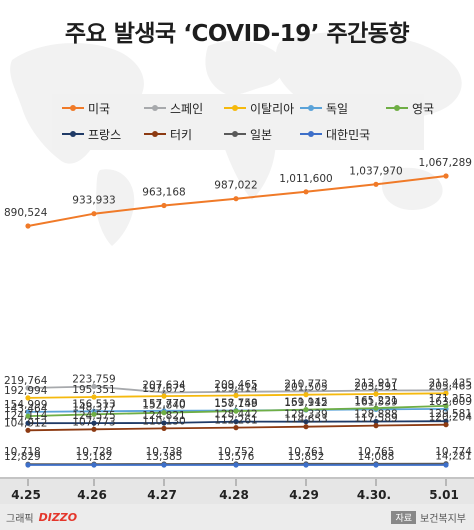 This screenshot has height=530, width=474. Describe the element at coordinates (374, 495) in the screenshot. I see `x-tick-label: 4.30.` at that location.